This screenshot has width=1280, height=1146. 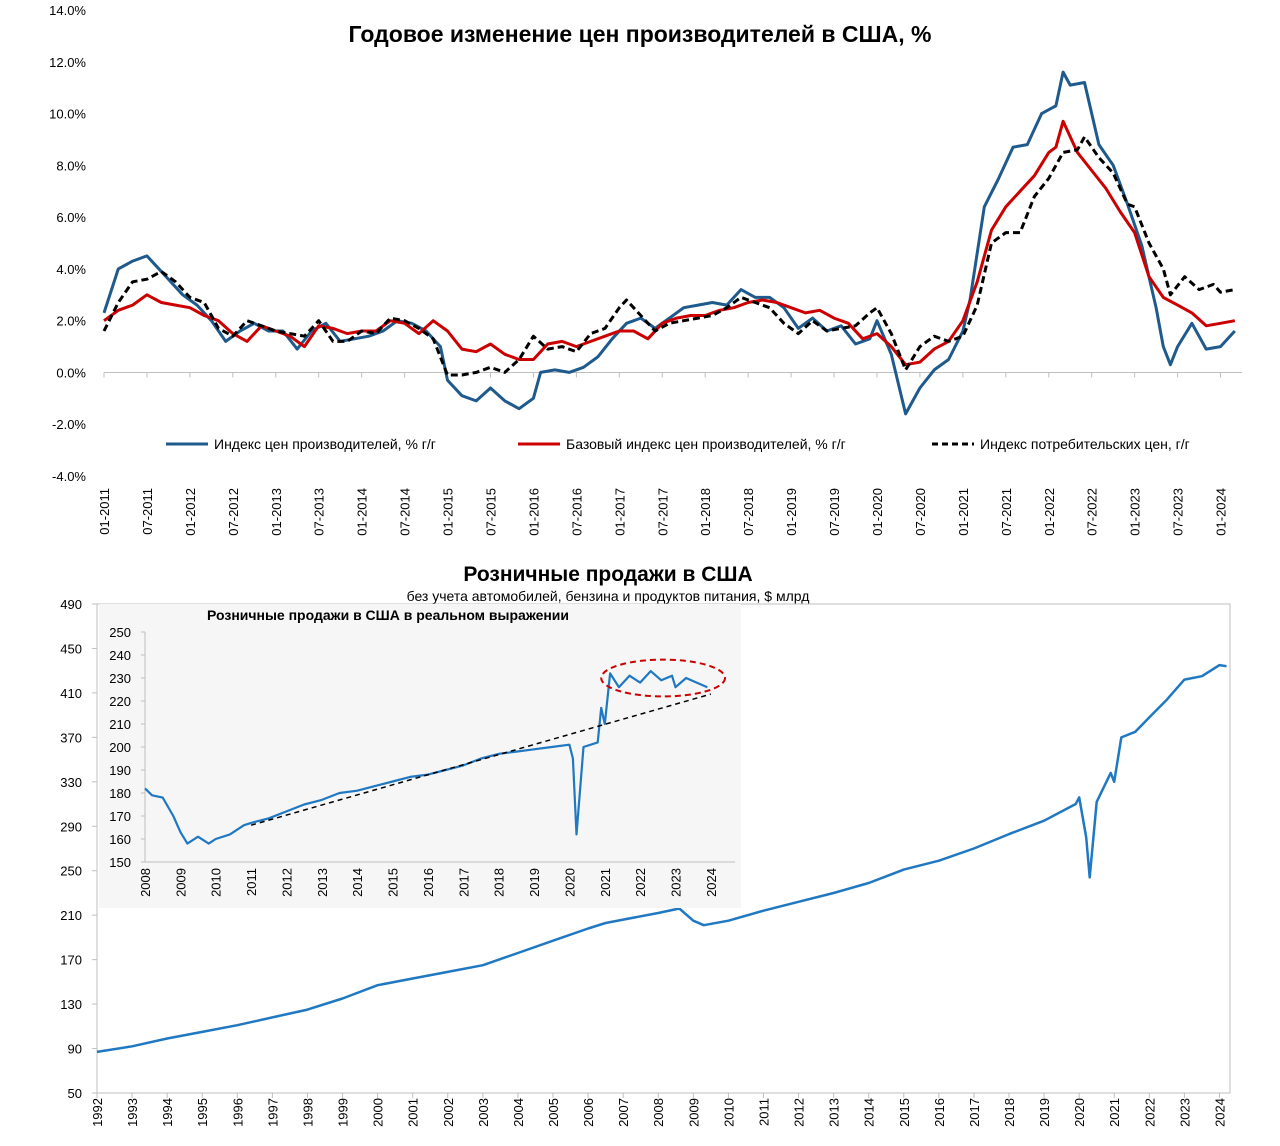 I want to click on x-tick-label: 2024, so click(x=1219, y=1112).